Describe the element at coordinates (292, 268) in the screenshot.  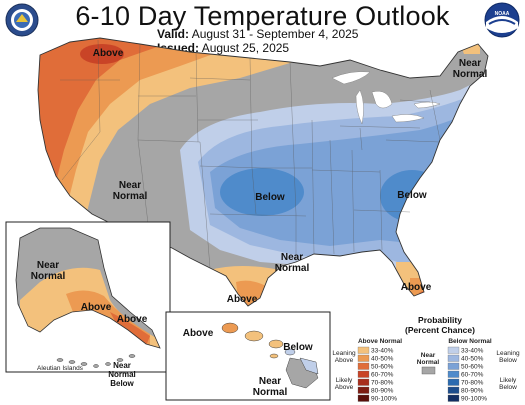
I see `label-near-s-2: Normal` at that location.